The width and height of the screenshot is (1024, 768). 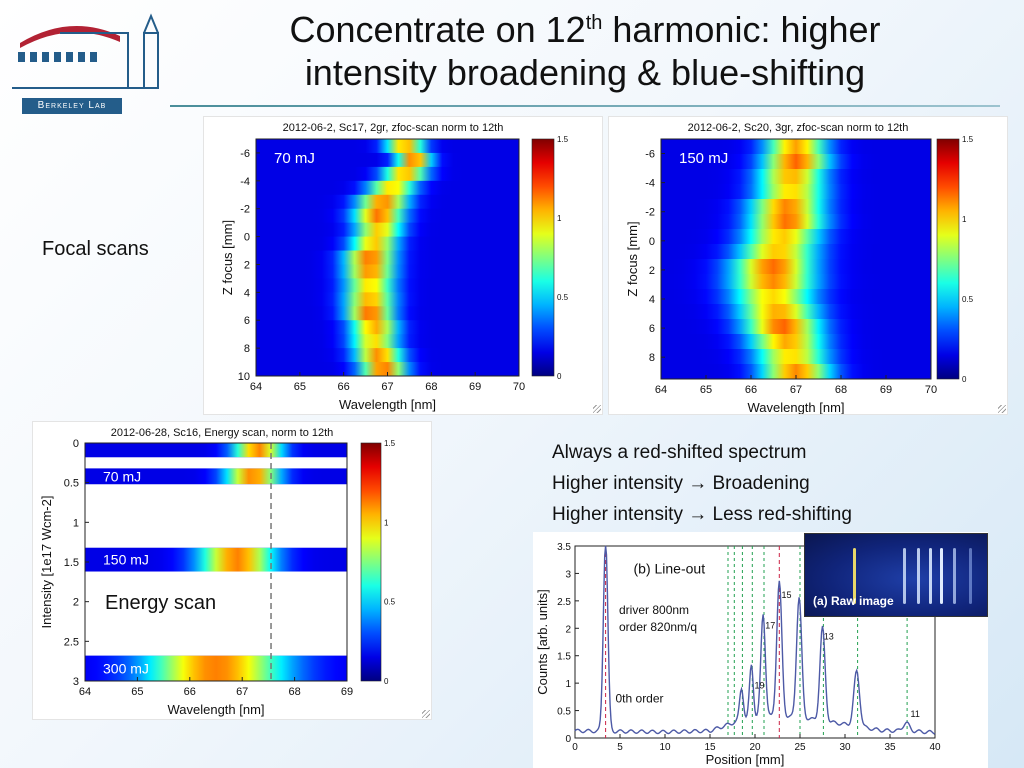 What do you see at coordinates (347, 692) in the screenshot?
I see `x-tick-label: 69` at bounding box center [347, 692].